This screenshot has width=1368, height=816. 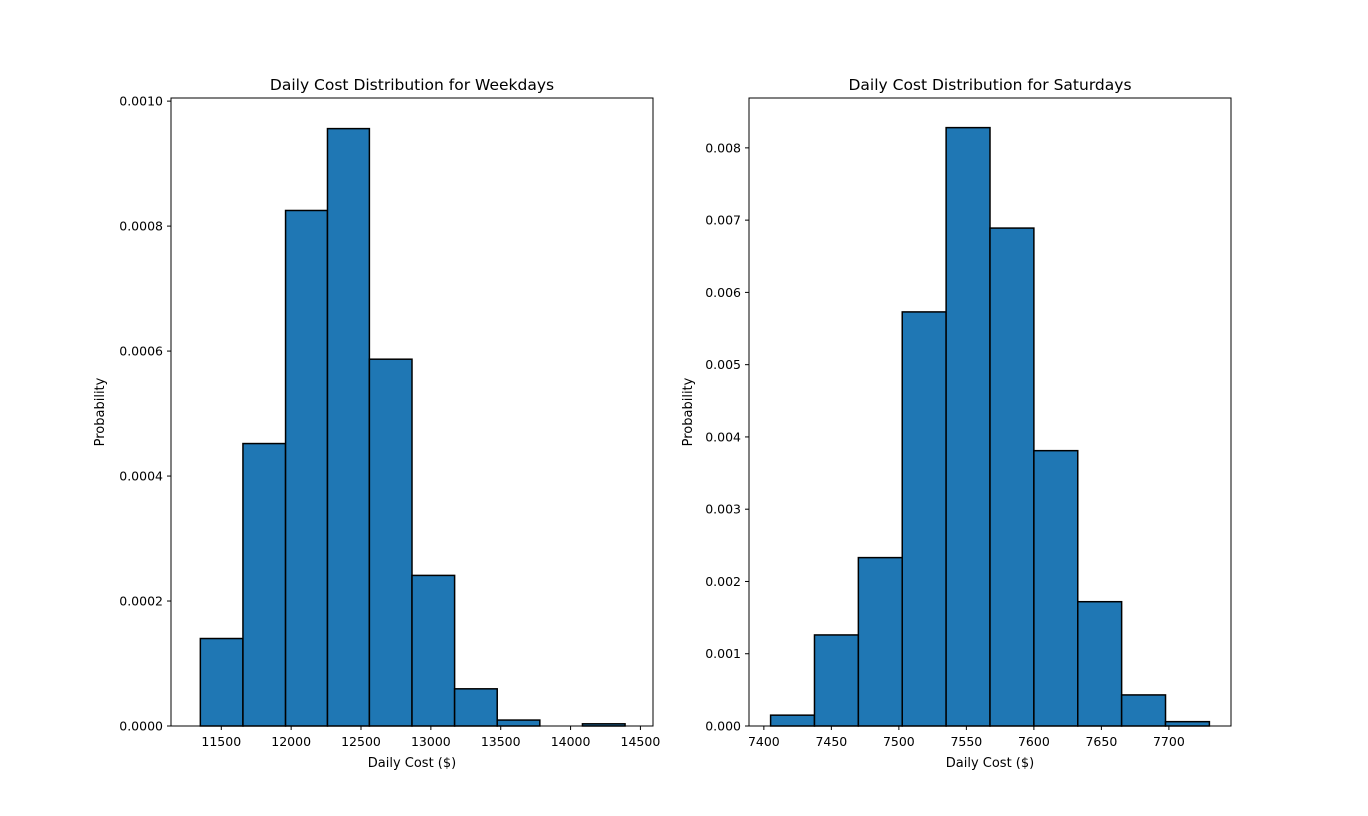 I want to click on saturday-x-tick-label: 7600, so click(x=1034, y=741).